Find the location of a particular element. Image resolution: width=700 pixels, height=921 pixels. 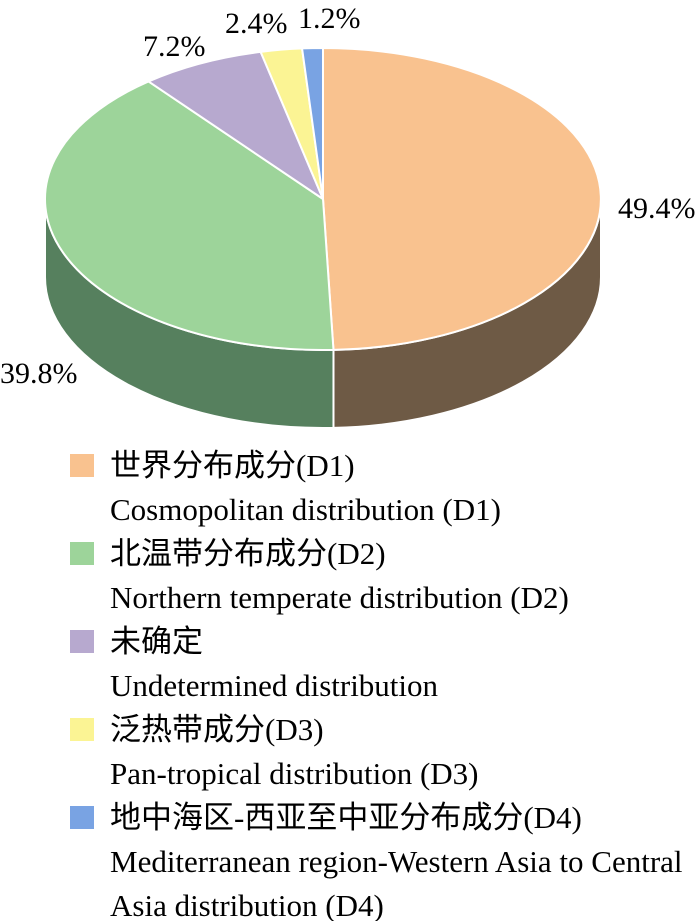

pie-slice-D2 is located at coordinates (189, 215).